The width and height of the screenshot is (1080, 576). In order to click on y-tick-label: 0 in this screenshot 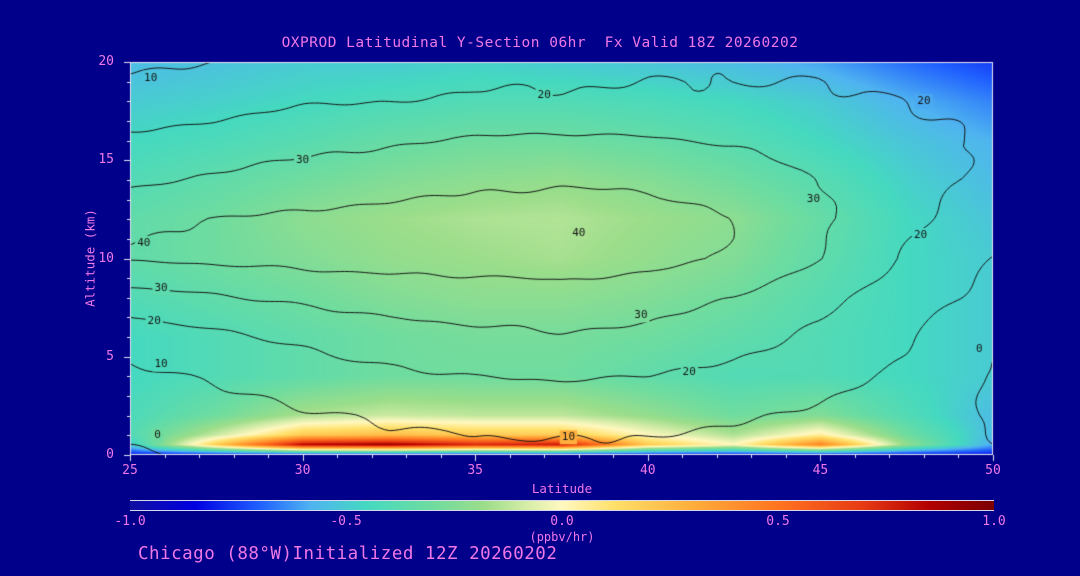, I will do `click(110, 454)`.